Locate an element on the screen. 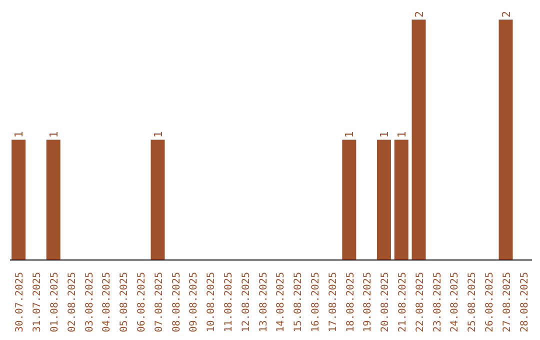 The width and height of the screenshot is (540, 340). x-tick-label: 26.08.2025 is located at coordinates (490, 302).